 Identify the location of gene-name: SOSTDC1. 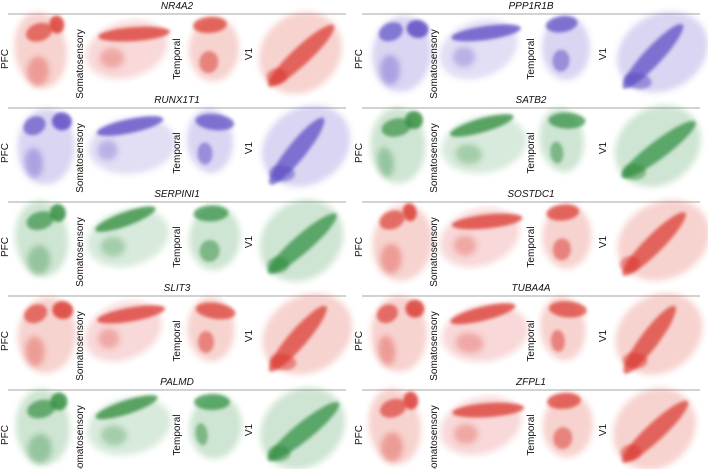
(530, 194).